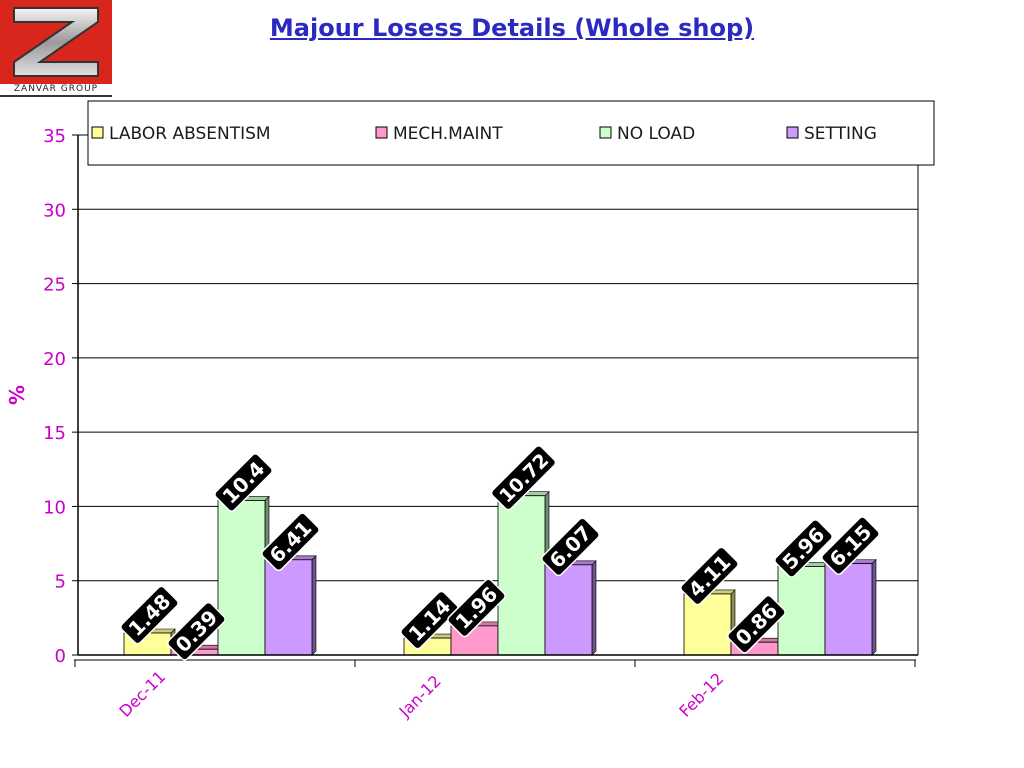  Describe the element at coordinates (707, 624) in the screenshot. I see `bar-labor-absentism` at that location.